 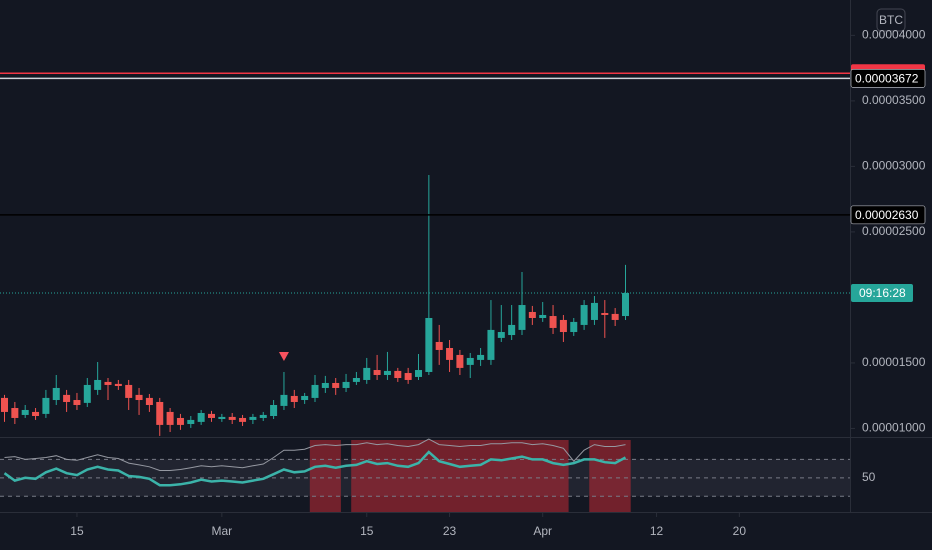 I want to click on x-tick-label: 20, so click(x=740, y=531).